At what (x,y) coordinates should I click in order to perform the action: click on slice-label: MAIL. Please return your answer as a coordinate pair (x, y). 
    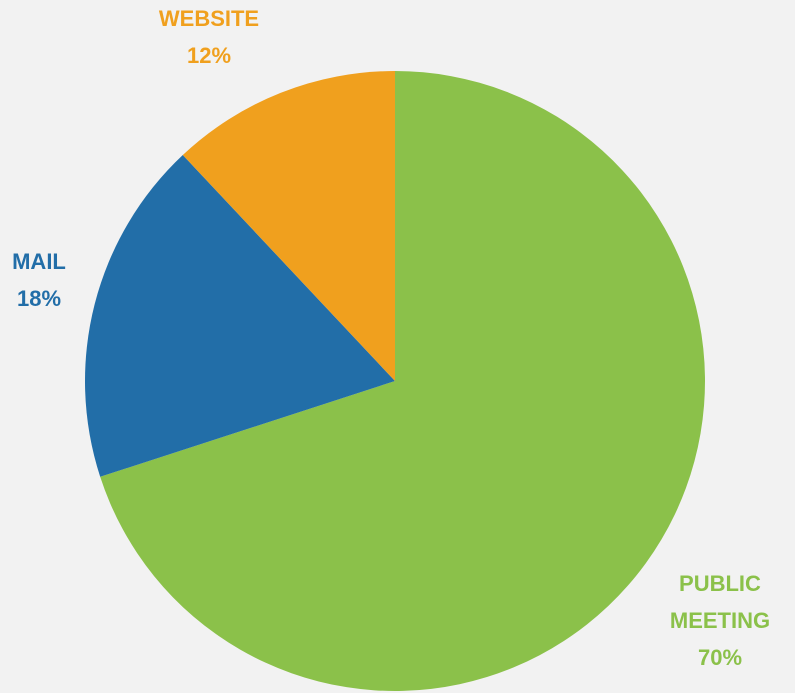
    Looking at the image, I should click on (39, 261).